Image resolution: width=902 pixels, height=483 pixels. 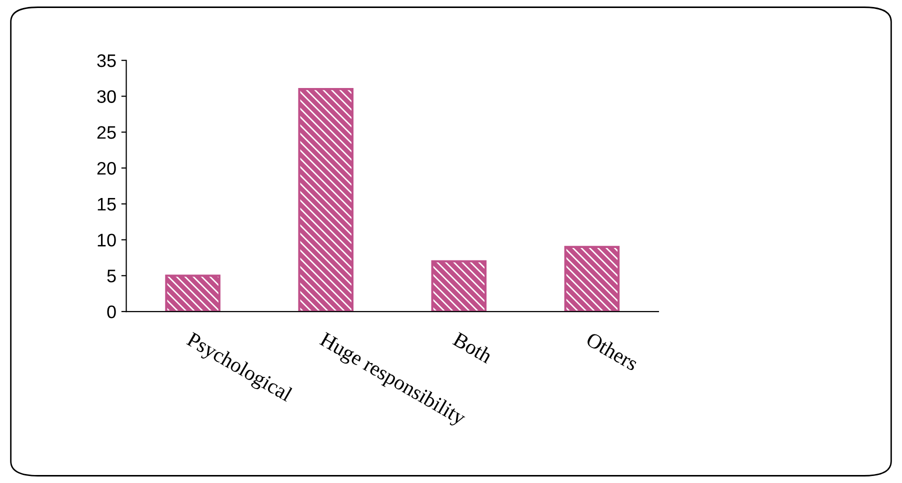 I want to click on y-tick-label: 15, so click(x=107, y=204).